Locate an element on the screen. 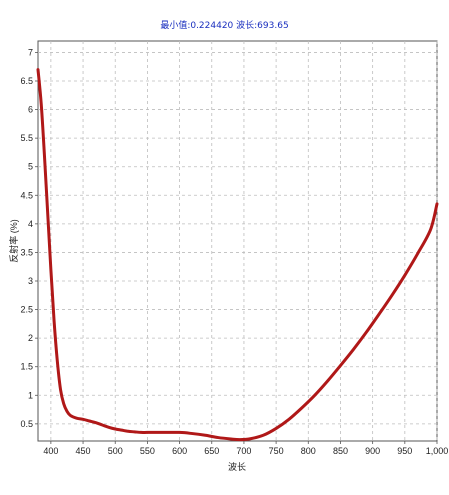  x-tick-label: 950 is located at coordinates (404, 451).